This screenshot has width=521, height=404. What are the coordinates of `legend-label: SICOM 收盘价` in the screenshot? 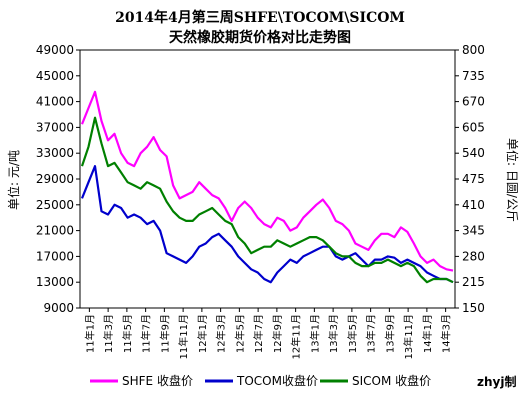 It's located at (391, 380).